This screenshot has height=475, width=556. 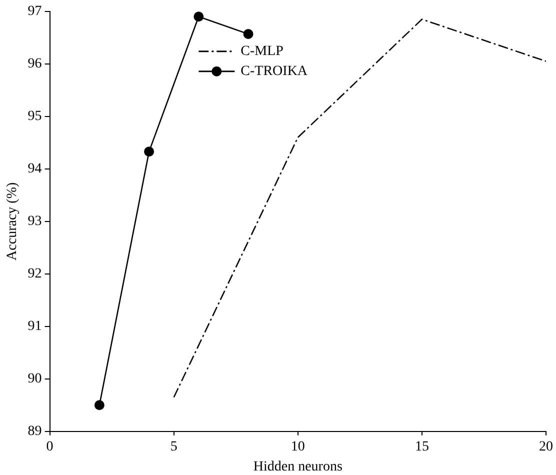 What do you see at coordinates (35, 432) in the screenshot?
I see `y-tick-label: 89` at bounding box center [35, 432].